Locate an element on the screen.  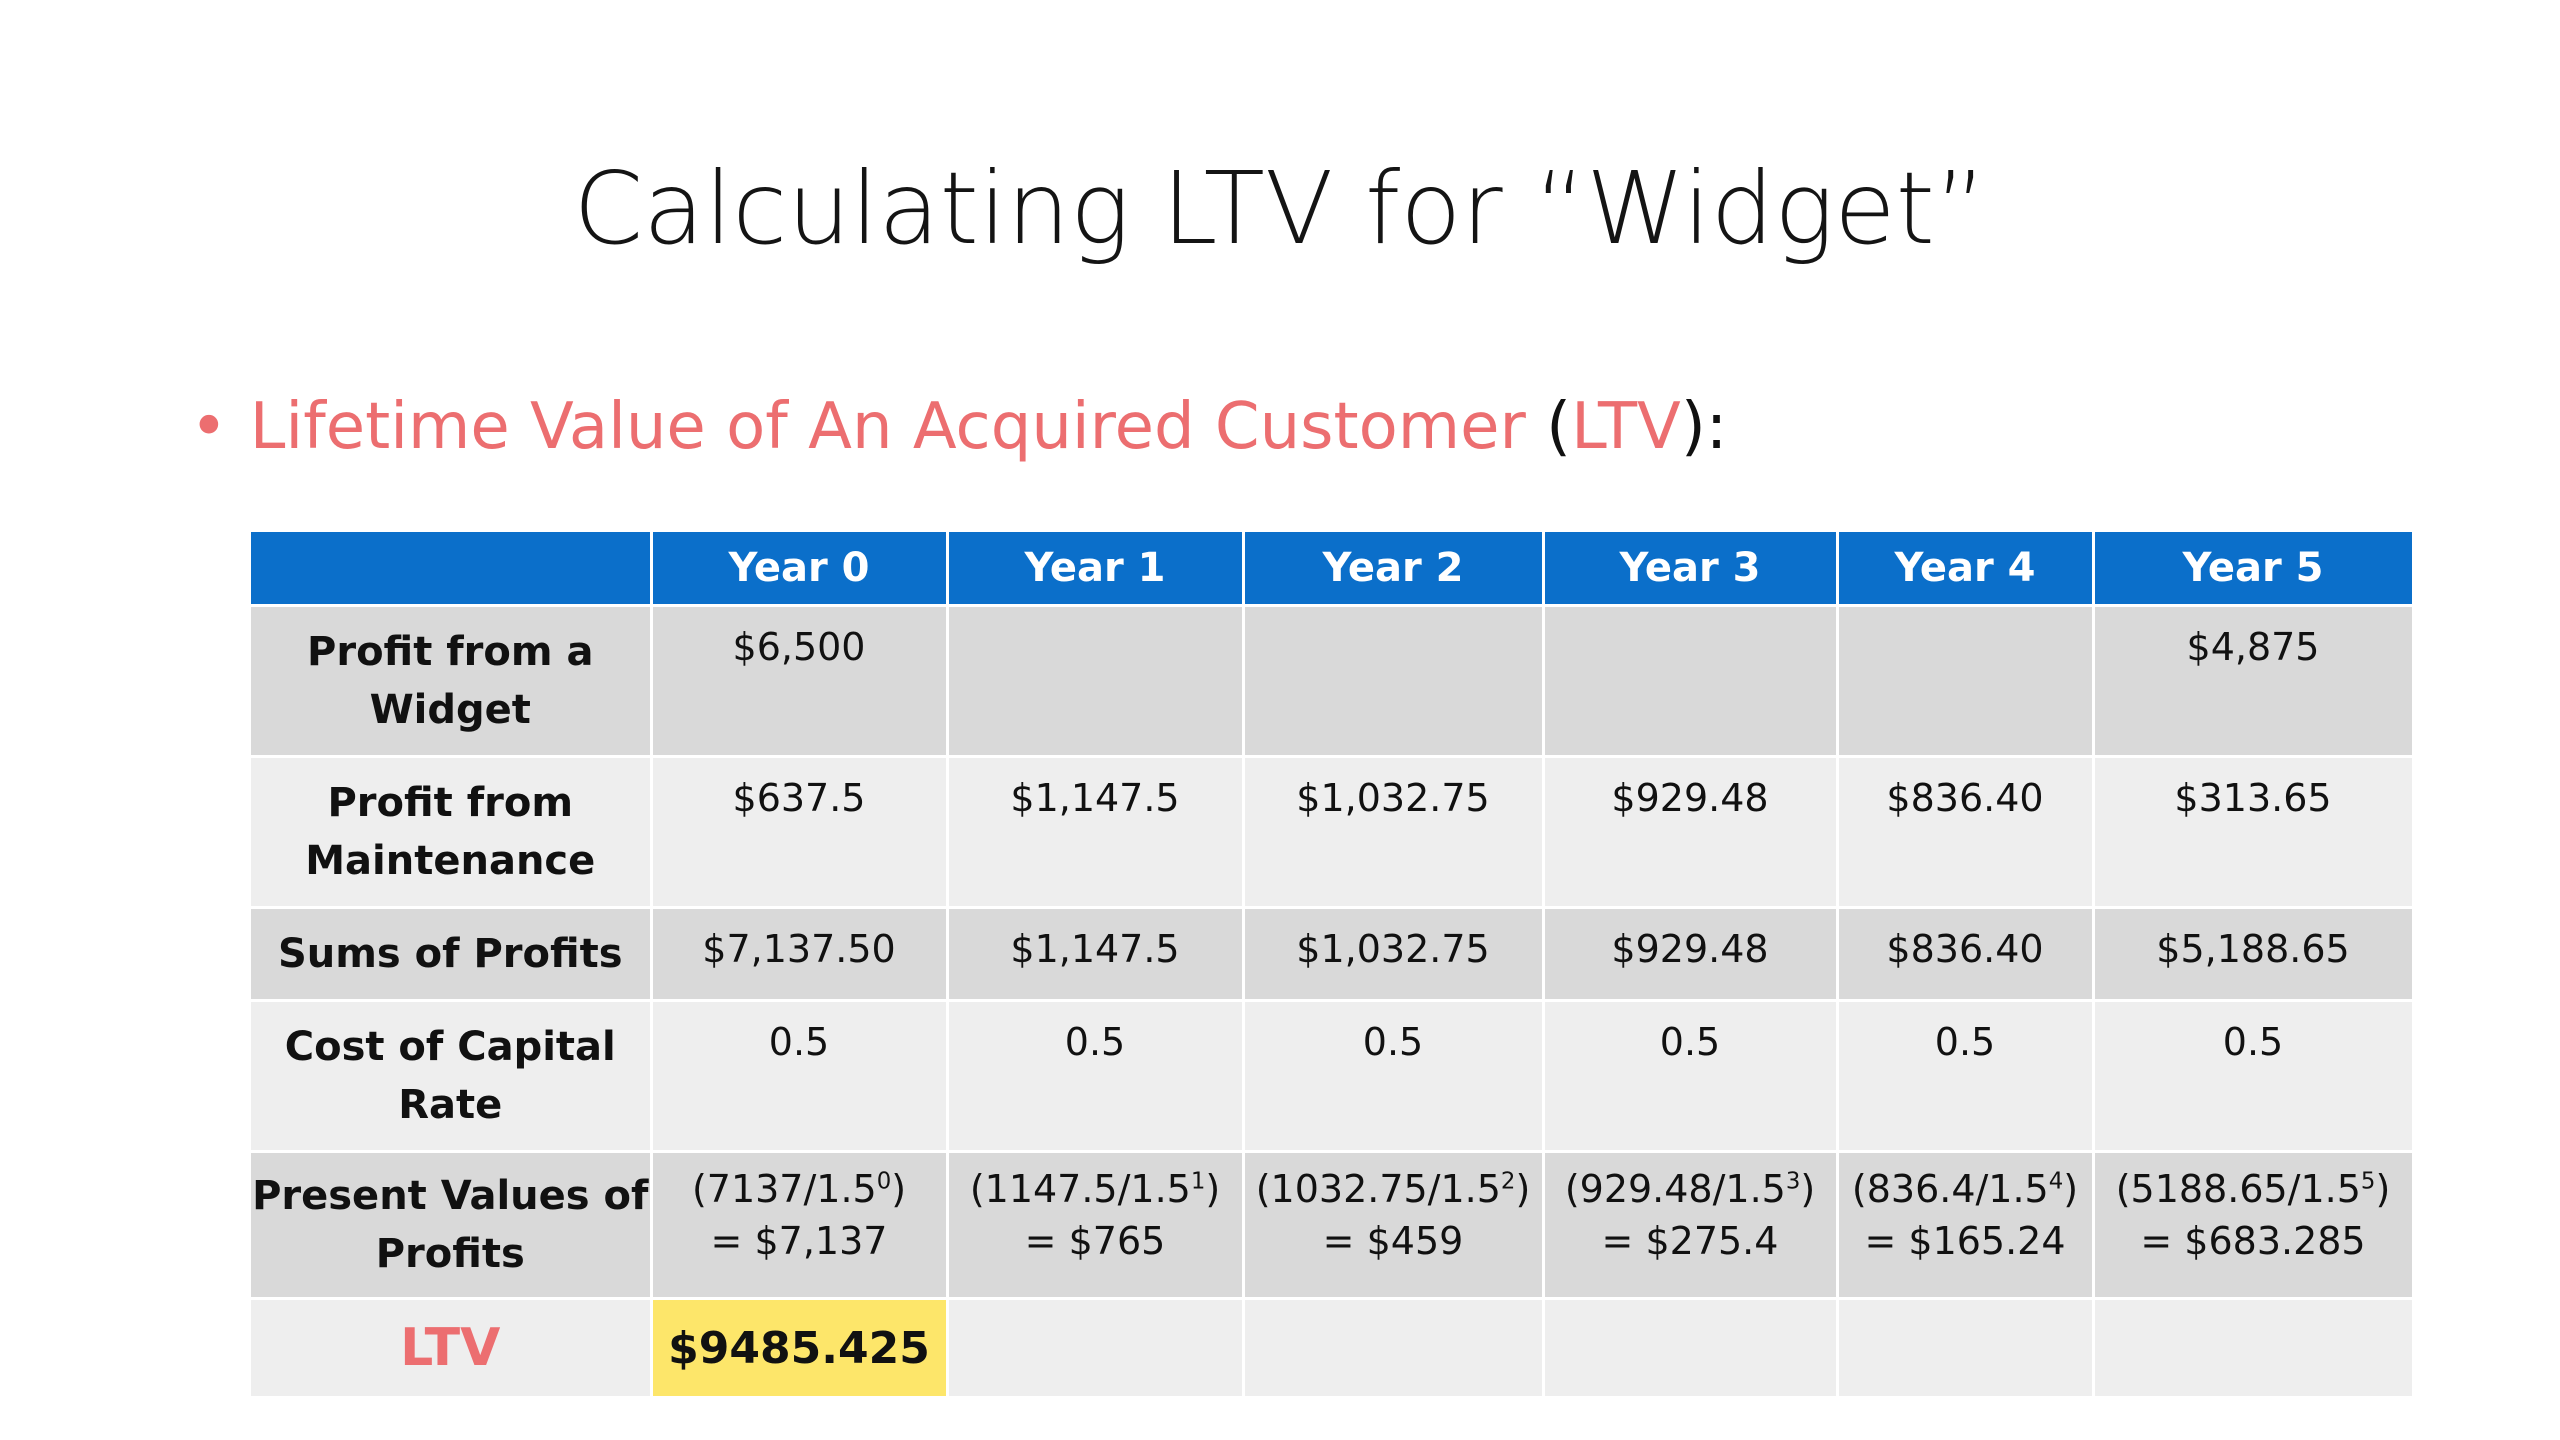
header-cell-empty is located at coordinates (452, 569).